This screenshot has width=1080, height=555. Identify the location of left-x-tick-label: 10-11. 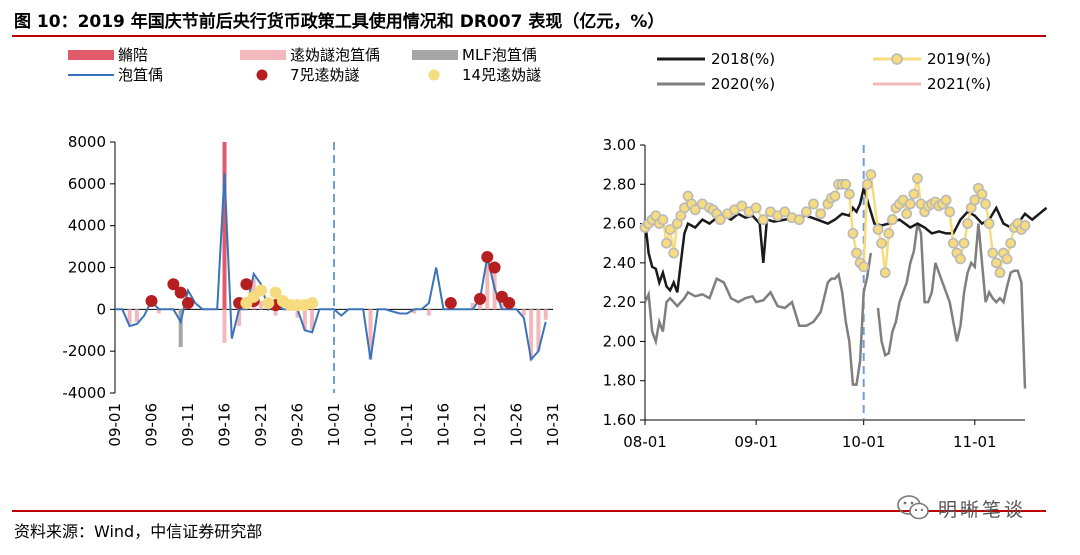
(407, 425).